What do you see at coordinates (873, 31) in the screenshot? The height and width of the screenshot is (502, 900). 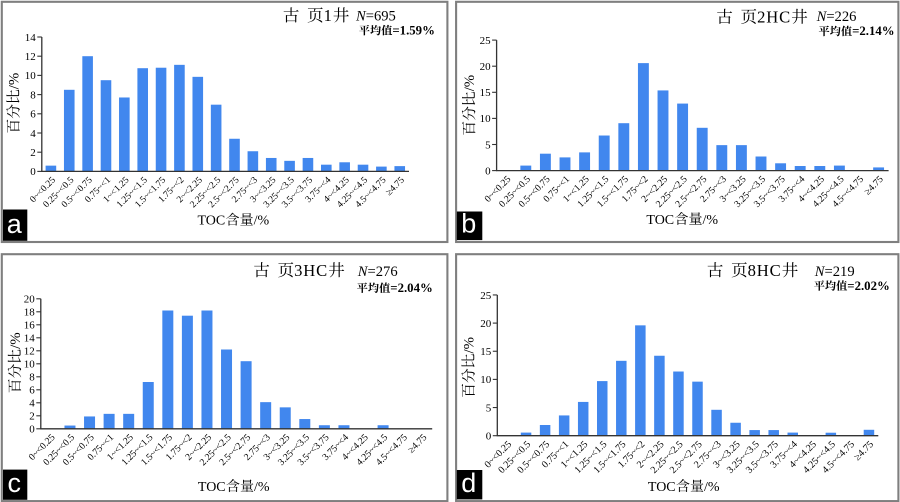 I see `svg-text: =2.14%` at bounding box center [873, 31].